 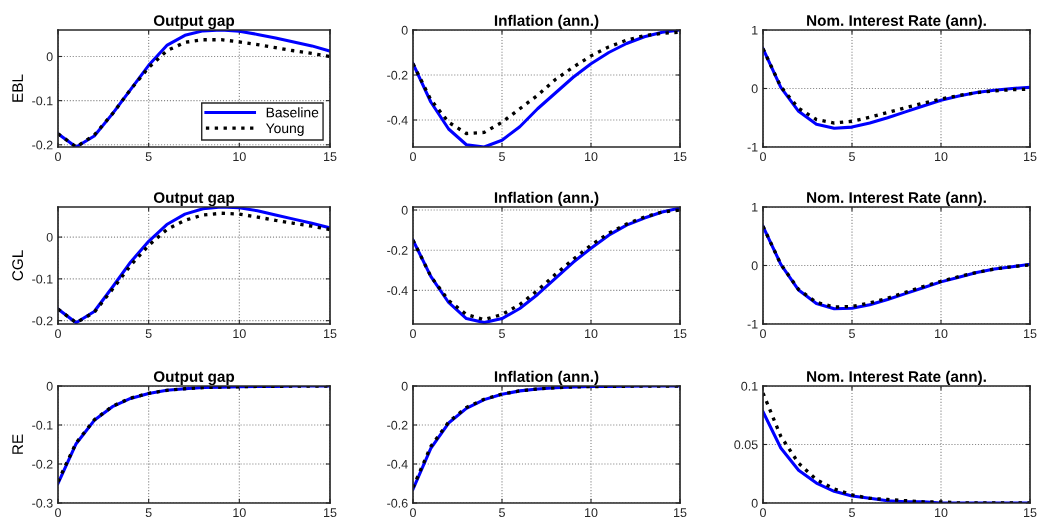 I want to click on y-axis-title: RE, so click(x=17, y=444).